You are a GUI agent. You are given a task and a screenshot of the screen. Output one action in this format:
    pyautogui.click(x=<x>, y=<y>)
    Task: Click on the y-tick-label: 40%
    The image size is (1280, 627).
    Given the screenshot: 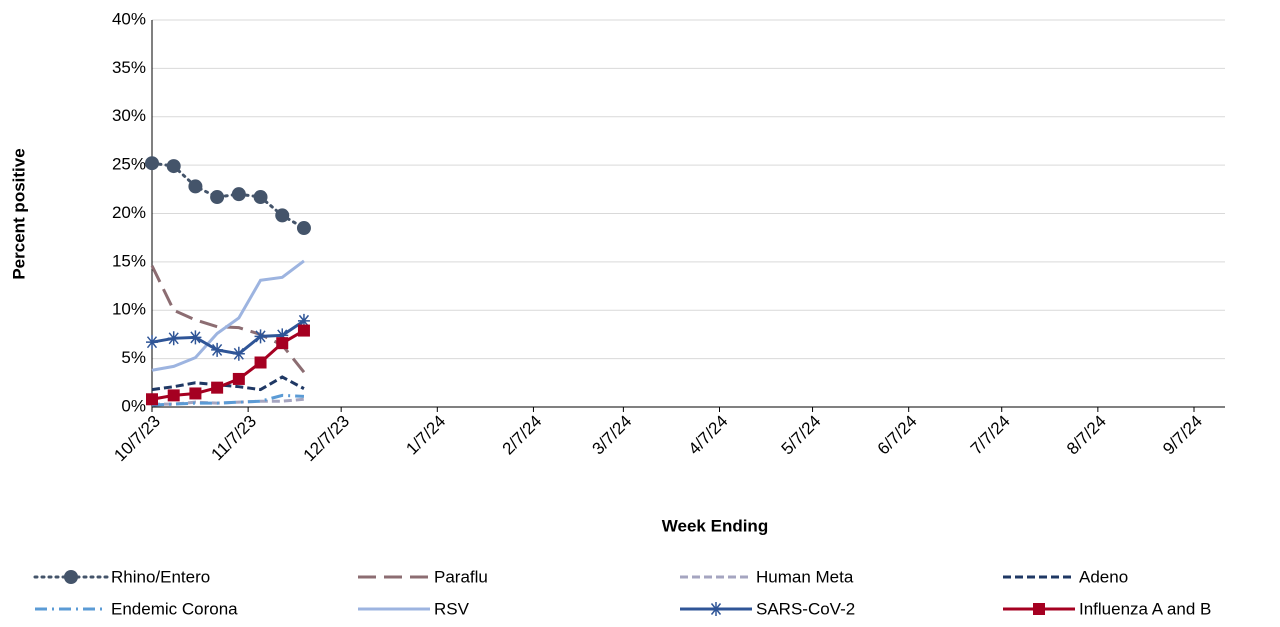 What is the action you would take?
    pyautogui.click(x=129, y=18)
    